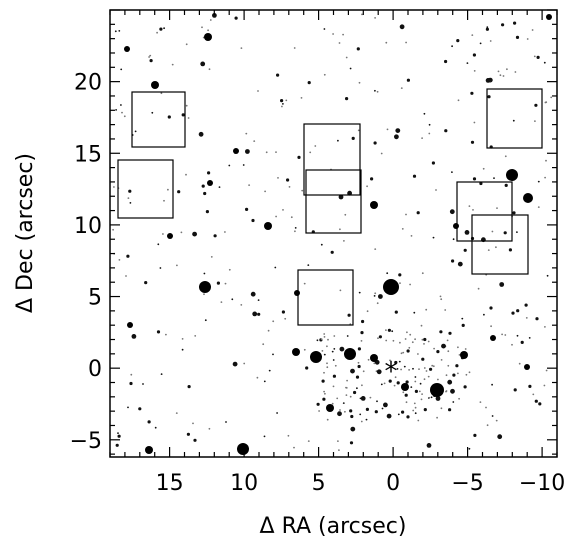 The height and width of the screenshot is (549, 570). What do you see at coordinates (361, 483) in the screenshot?
I see `x-tick-labels: 15 10 5 0 −5 −10` at bounding box center [361, 483].